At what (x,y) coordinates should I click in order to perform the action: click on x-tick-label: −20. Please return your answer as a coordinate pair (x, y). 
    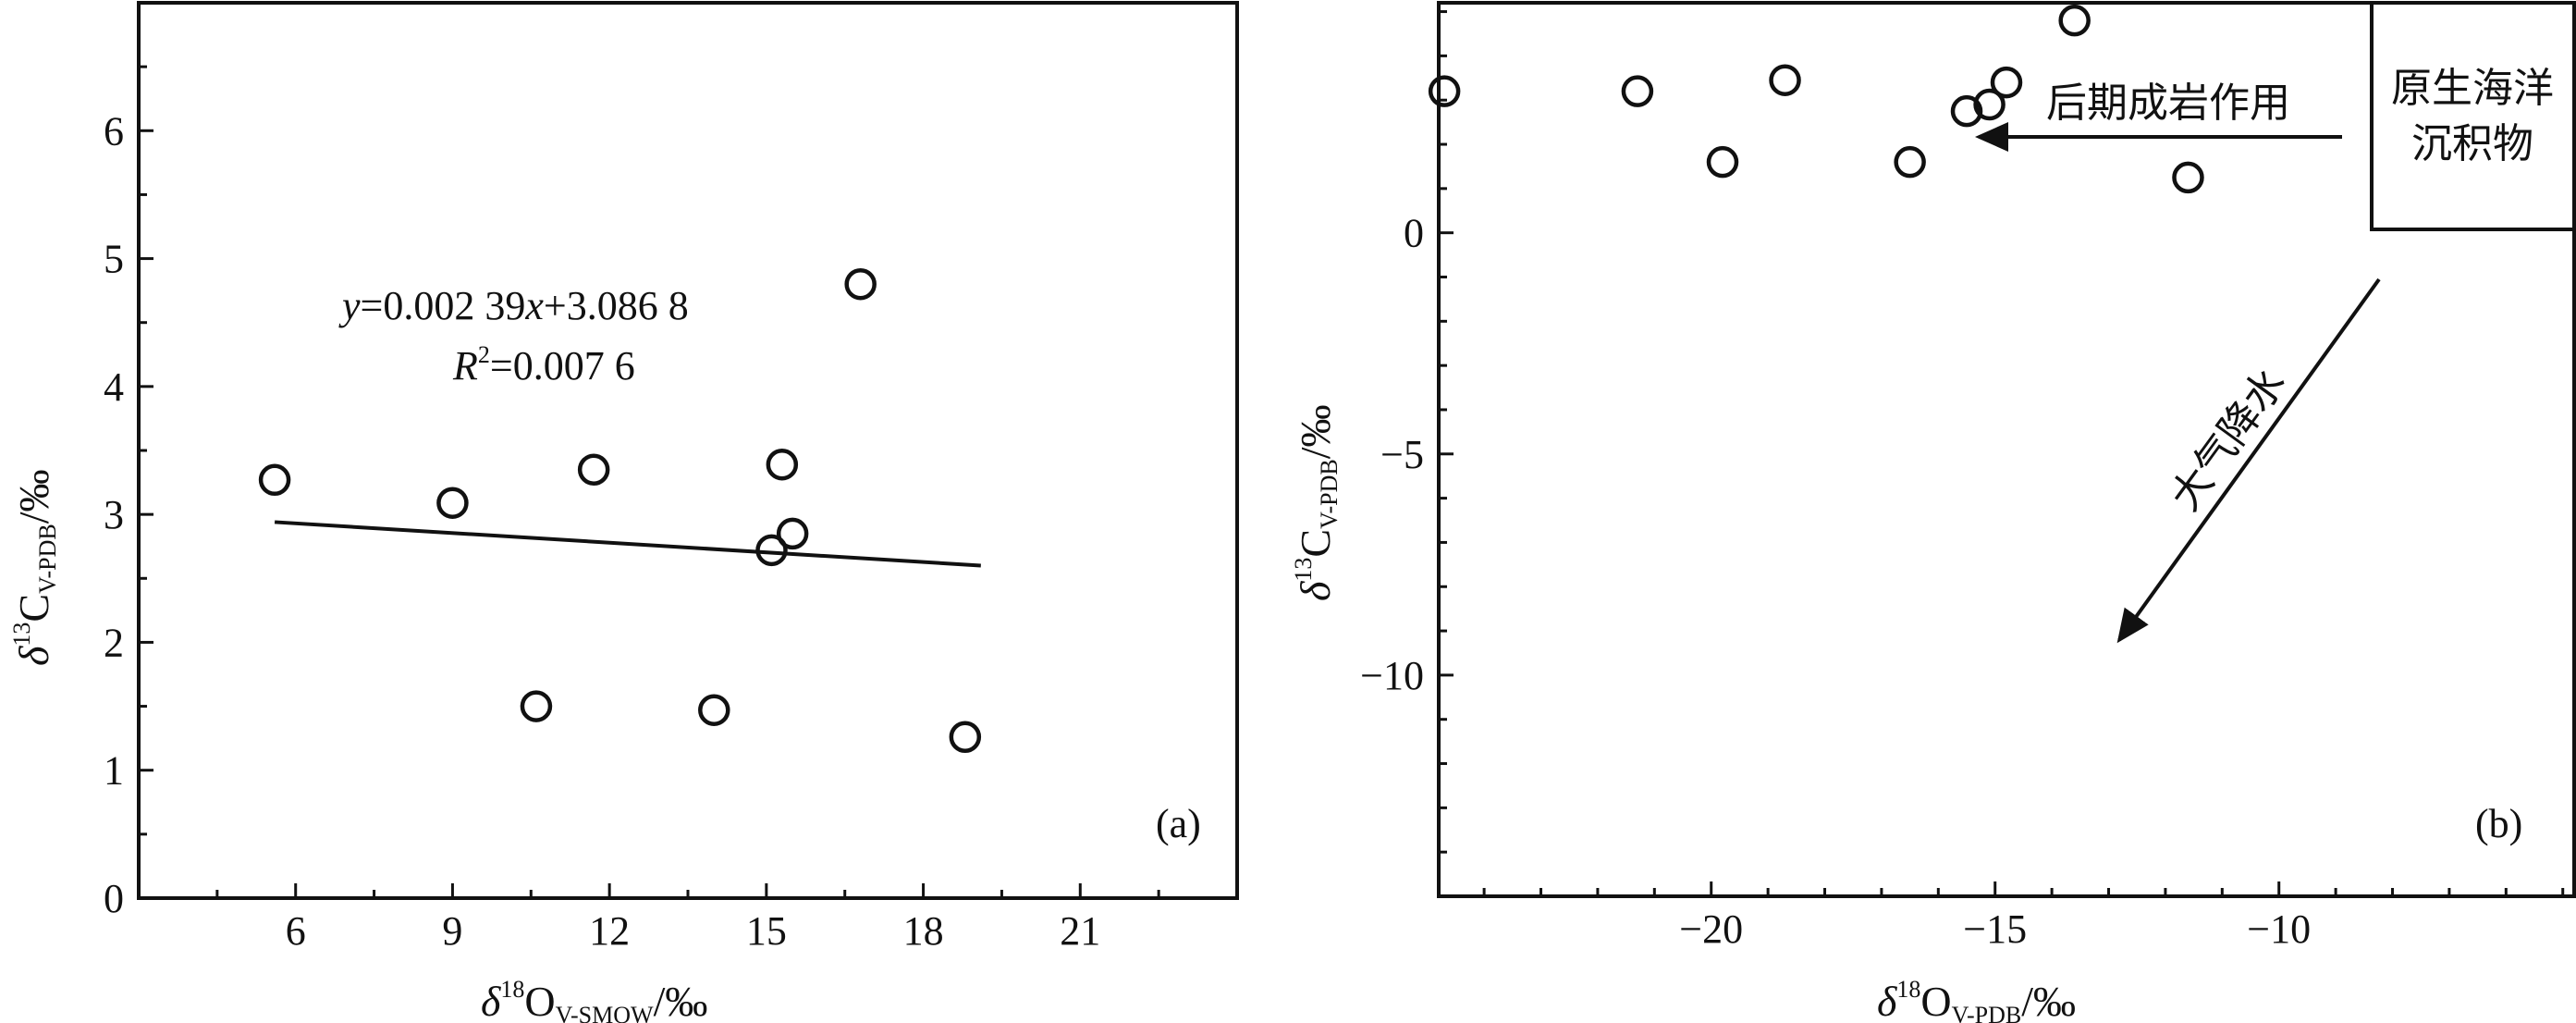
    Looking at the image, I should click on (1711, 929).